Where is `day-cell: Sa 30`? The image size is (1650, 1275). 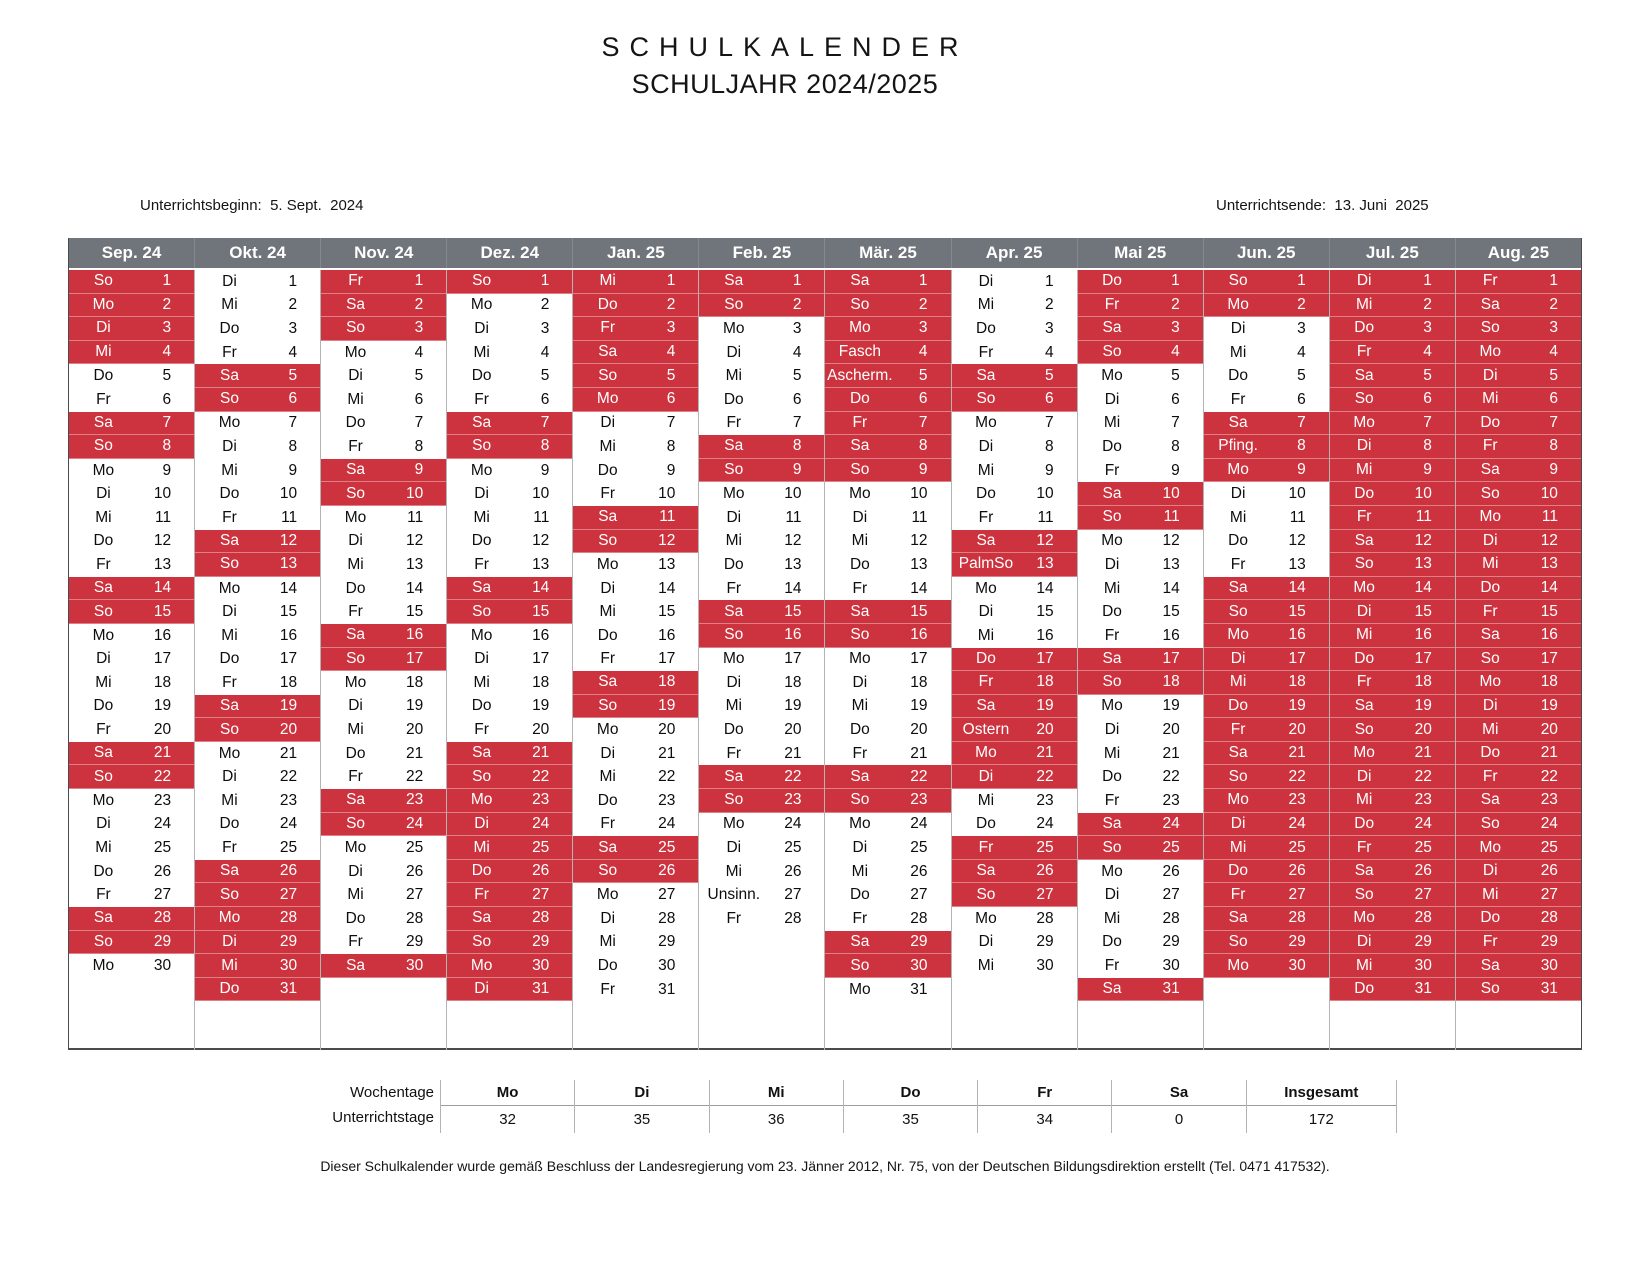
day-cell: Sa 30 is located at coordinates (1518, 966).